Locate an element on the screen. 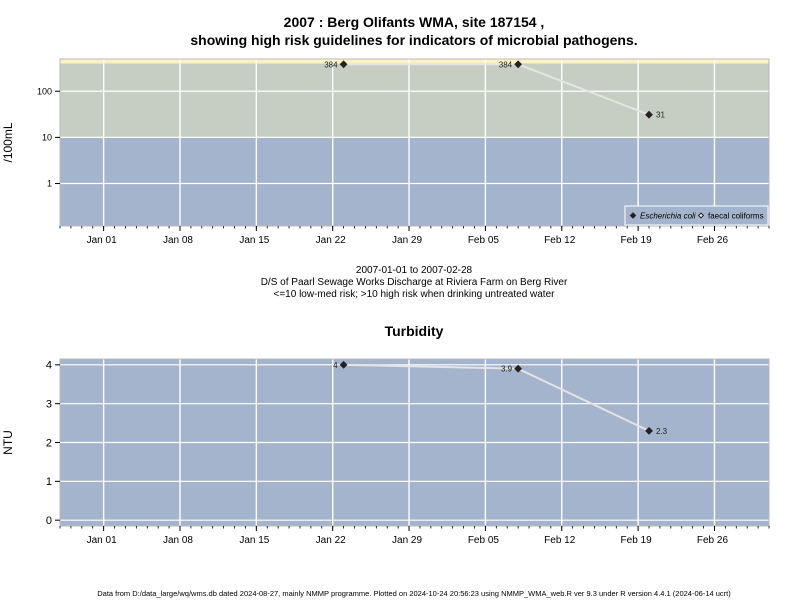  y-tick-label: 100 is located at coordinates (44, 91).